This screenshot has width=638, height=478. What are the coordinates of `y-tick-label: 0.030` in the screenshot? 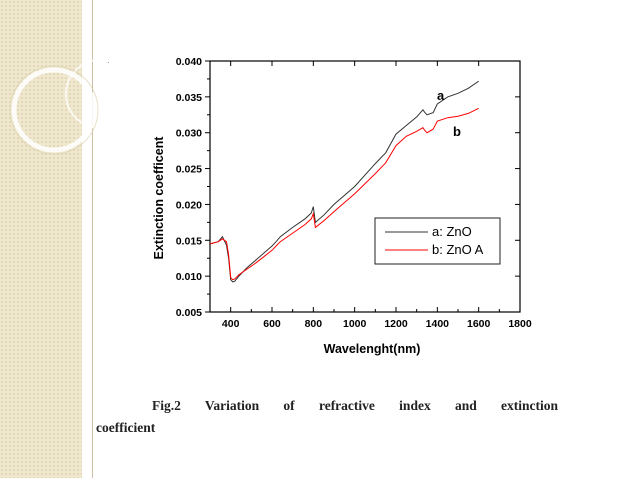 It's located at (189, 134).